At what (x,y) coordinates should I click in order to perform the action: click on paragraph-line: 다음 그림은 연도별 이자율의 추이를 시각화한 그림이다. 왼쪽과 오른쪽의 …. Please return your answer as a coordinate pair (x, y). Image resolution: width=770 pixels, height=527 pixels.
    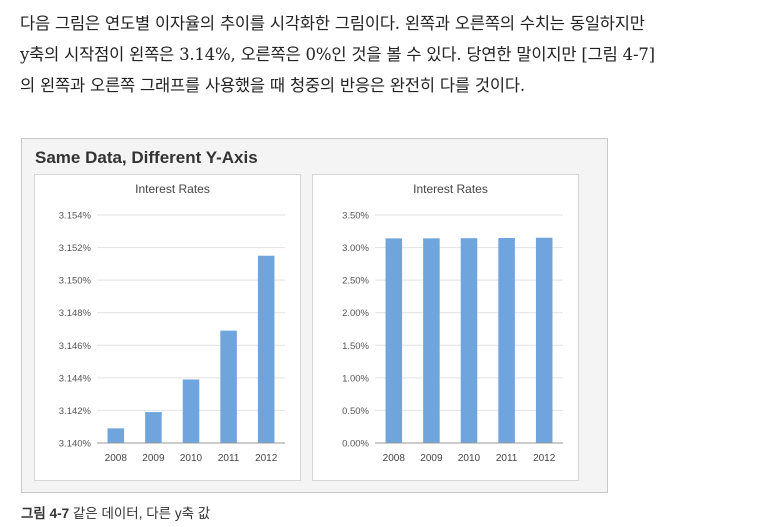
    Looking at the image, I should click on (332, 23).